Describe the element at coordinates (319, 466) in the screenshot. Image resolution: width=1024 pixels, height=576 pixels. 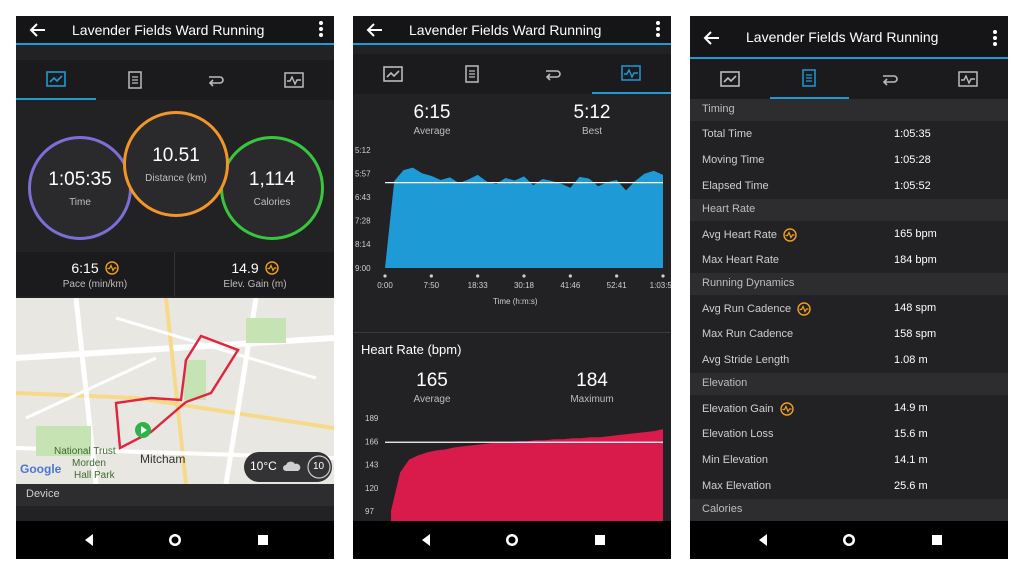
I see `map-badge: 10` at that location.